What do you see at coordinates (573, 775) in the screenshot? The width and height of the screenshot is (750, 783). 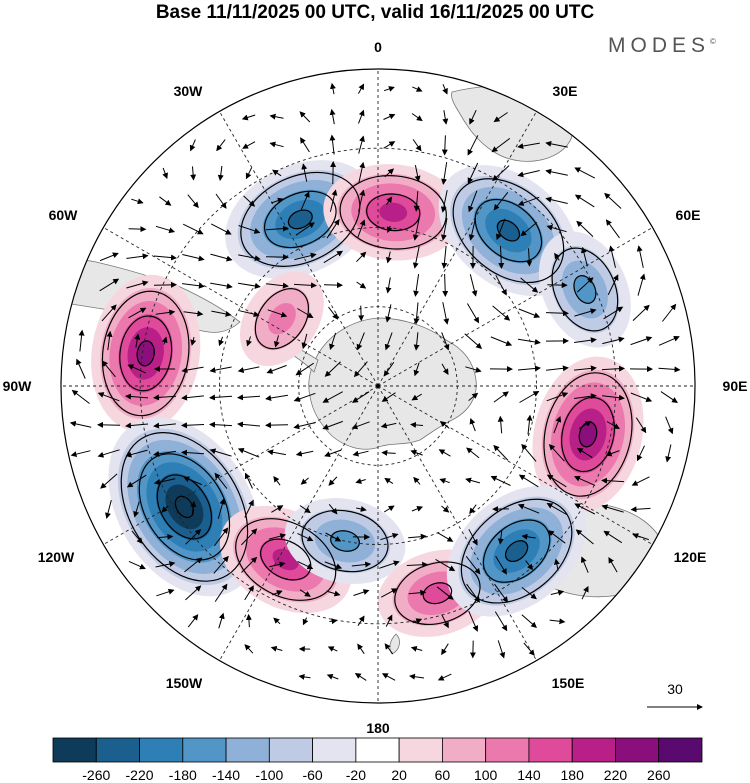 I see `colorbar-label-11: 180` at bounding box center [573, 775].